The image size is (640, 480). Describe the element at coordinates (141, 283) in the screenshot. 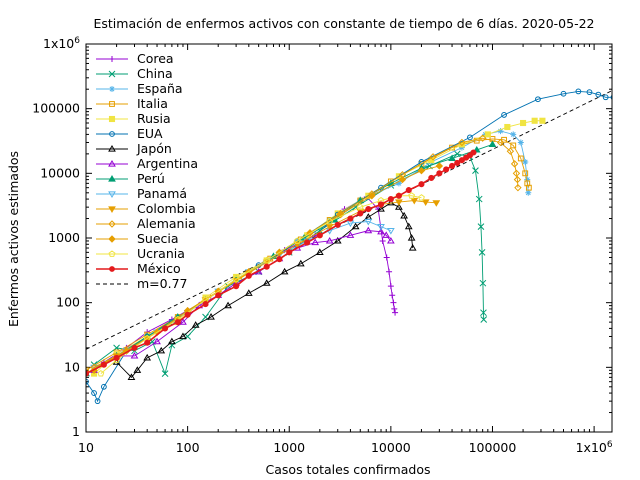

I see `legend-item: m=0.77` at that location.